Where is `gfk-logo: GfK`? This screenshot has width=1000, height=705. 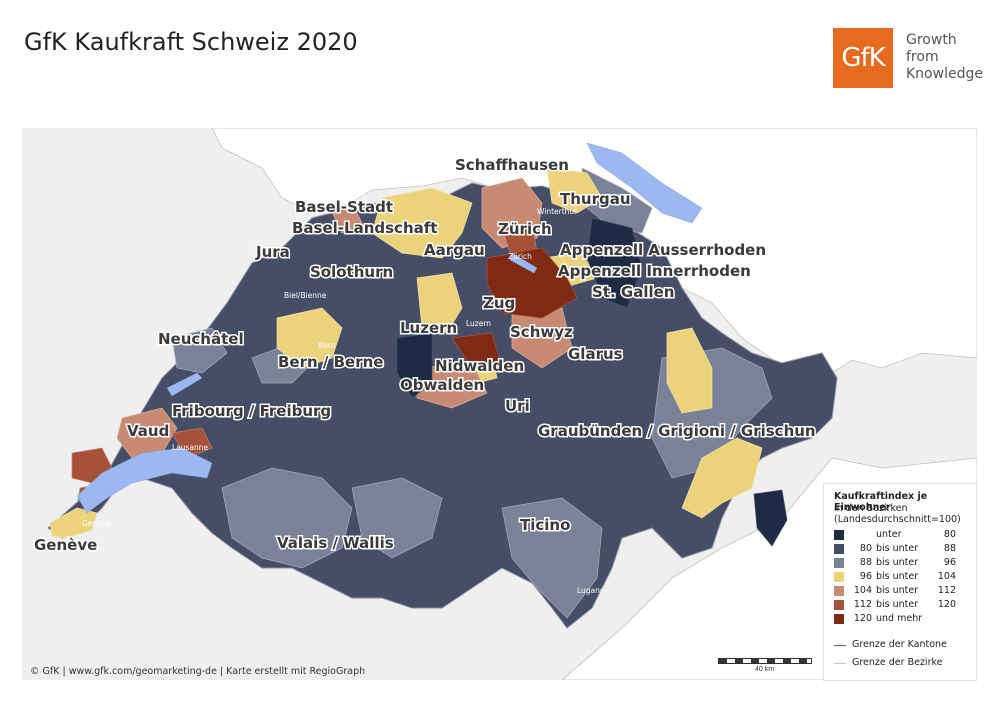
gfk-logo: GfK is located at coordinates (863, 58).